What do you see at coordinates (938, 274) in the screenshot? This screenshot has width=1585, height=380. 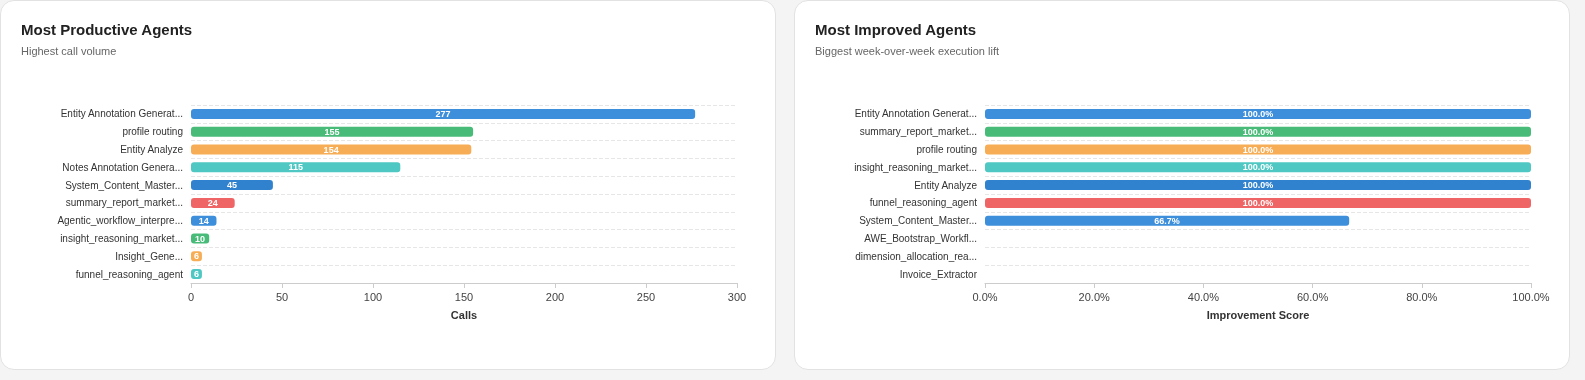 I see `y-tick-label: Invoice_Extractor` at bounding box center [938, 274].